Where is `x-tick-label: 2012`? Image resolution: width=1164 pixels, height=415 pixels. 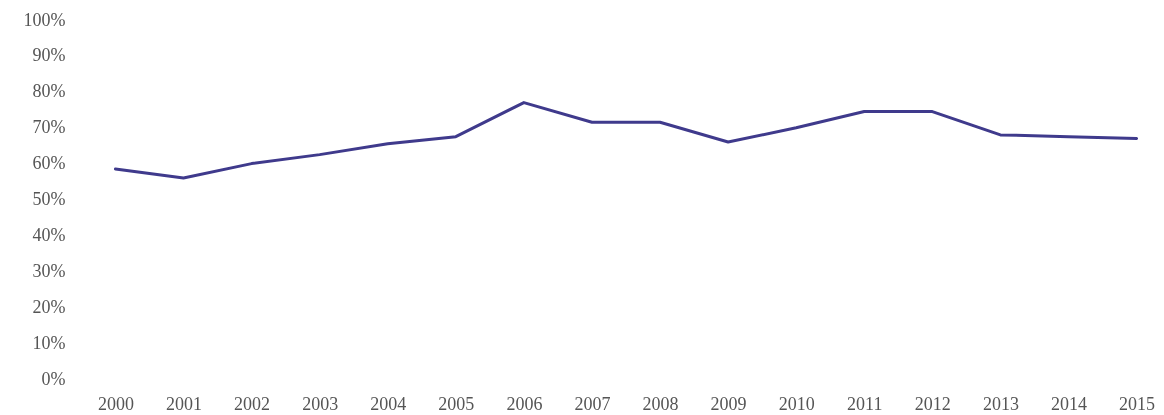
x-tick-label: 2012 is located at coordinates (932, 403).